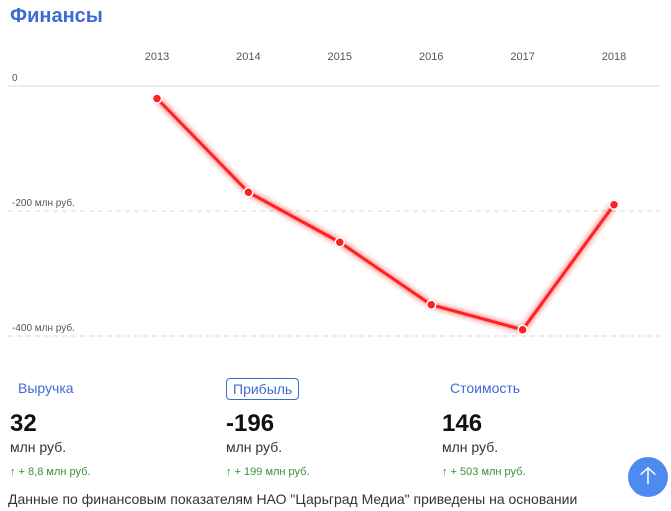 This screenshot has width=671, height=511. What do you see at coordinates (248, 57) in the screenshot?
I see `x-tick-label: 2014` at bounding box center [248, 57].